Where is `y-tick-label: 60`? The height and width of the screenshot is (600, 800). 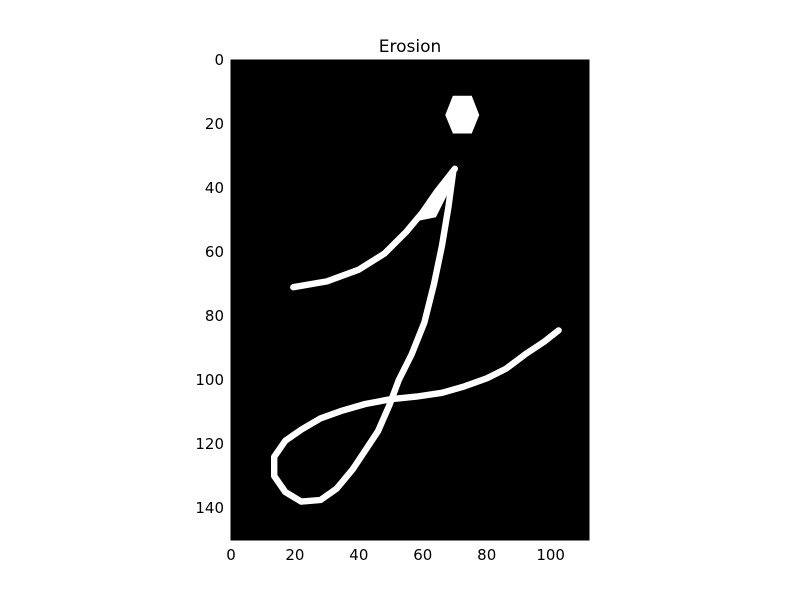 y-tick-label: 60 is located at coordinates (214, 252).